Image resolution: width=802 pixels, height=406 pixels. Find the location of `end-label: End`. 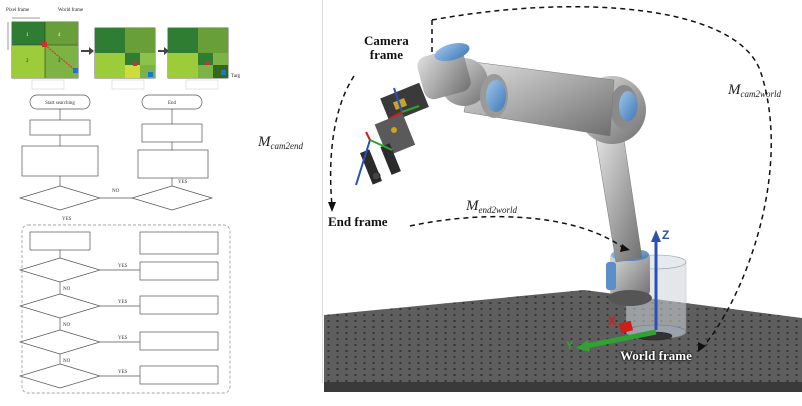

end-label: End is located at coordinates (172, 103).